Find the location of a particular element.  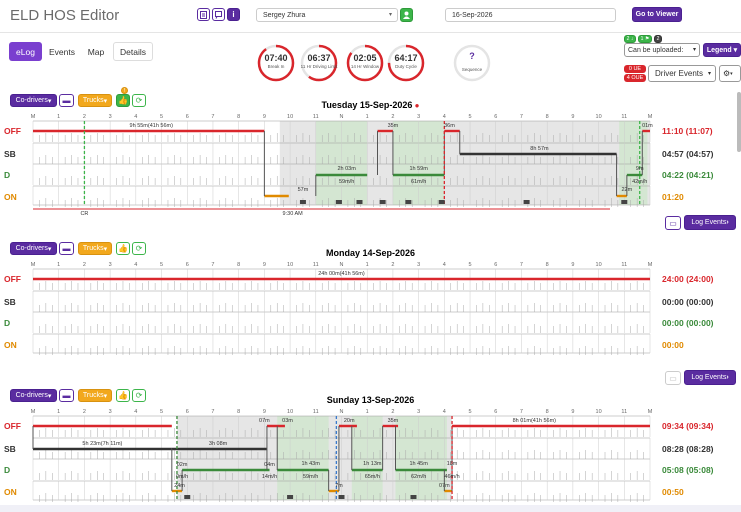

duration-annotation: 1h 45m is located at coordinates (418, 464).